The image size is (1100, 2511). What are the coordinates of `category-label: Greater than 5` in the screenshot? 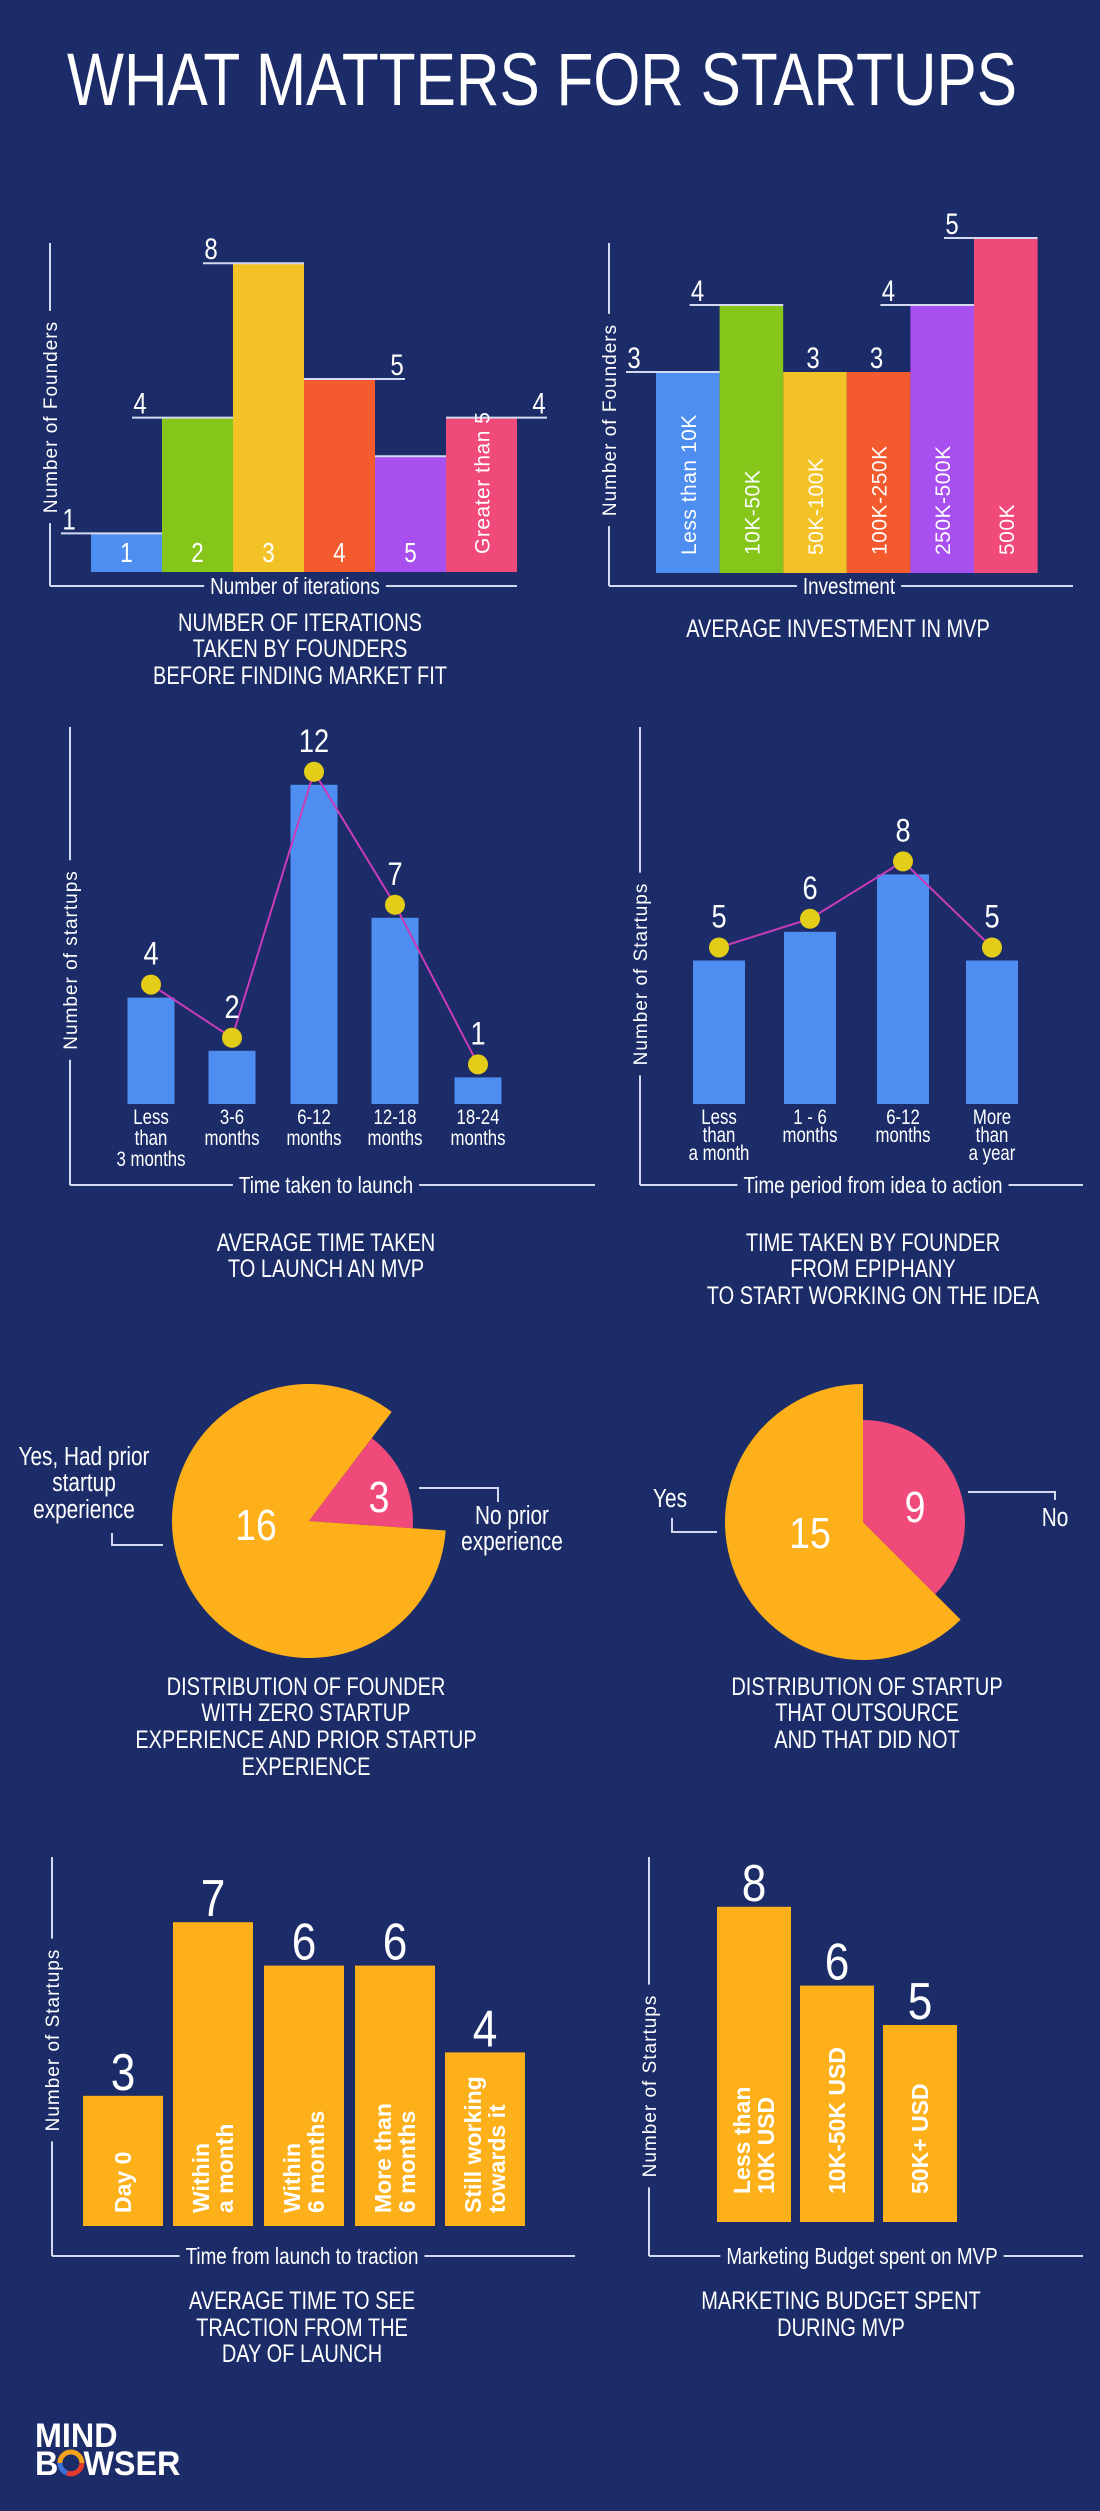 It's located at (483, 483).